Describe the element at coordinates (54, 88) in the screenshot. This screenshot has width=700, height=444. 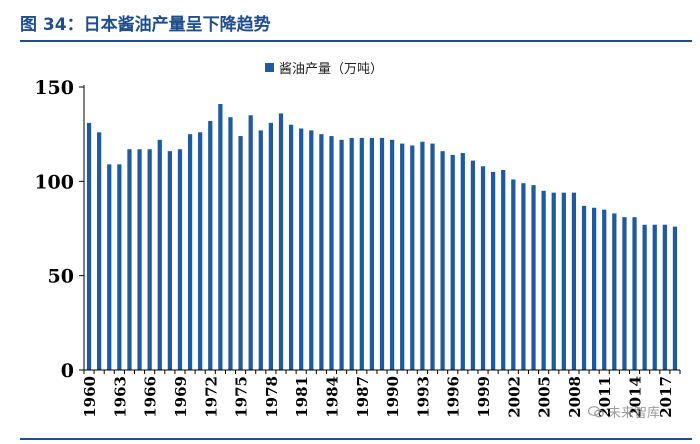
I see `y-tick-label-150: 150` at that location.